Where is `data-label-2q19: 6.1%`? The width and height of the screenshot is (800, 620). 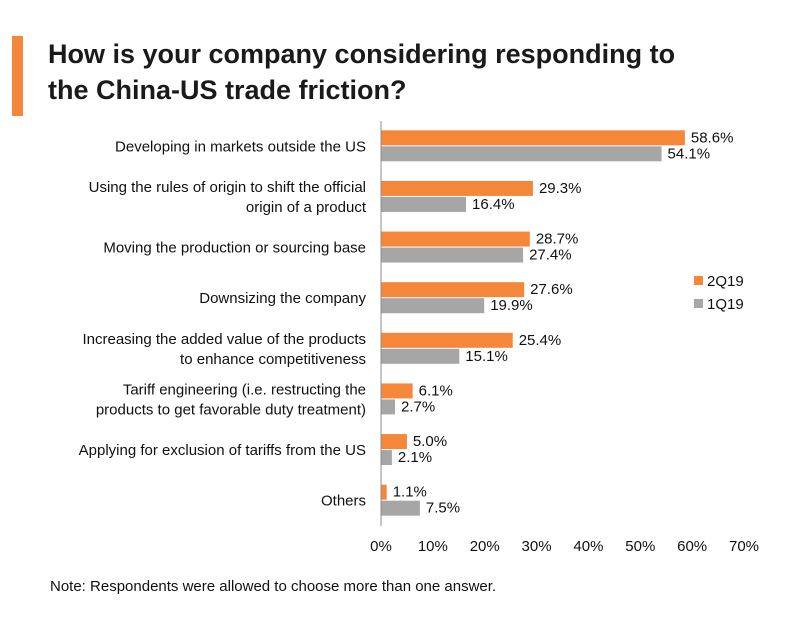 data-label-2q19: 6.1% is located at coordinates (436, 390).